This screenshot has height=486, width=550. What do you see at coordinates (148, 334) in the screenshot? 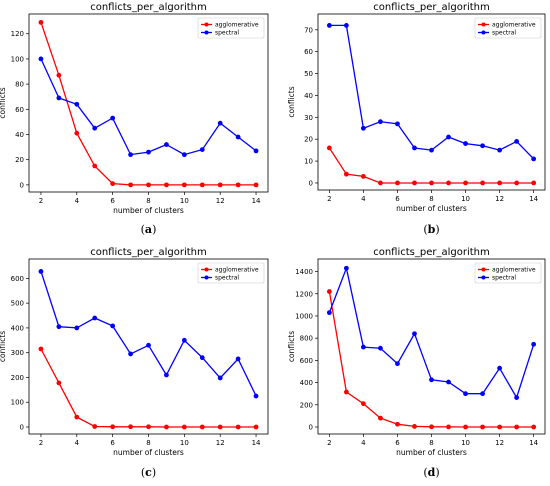
I see `series-line-spectral` at bounding box center [148, 334].